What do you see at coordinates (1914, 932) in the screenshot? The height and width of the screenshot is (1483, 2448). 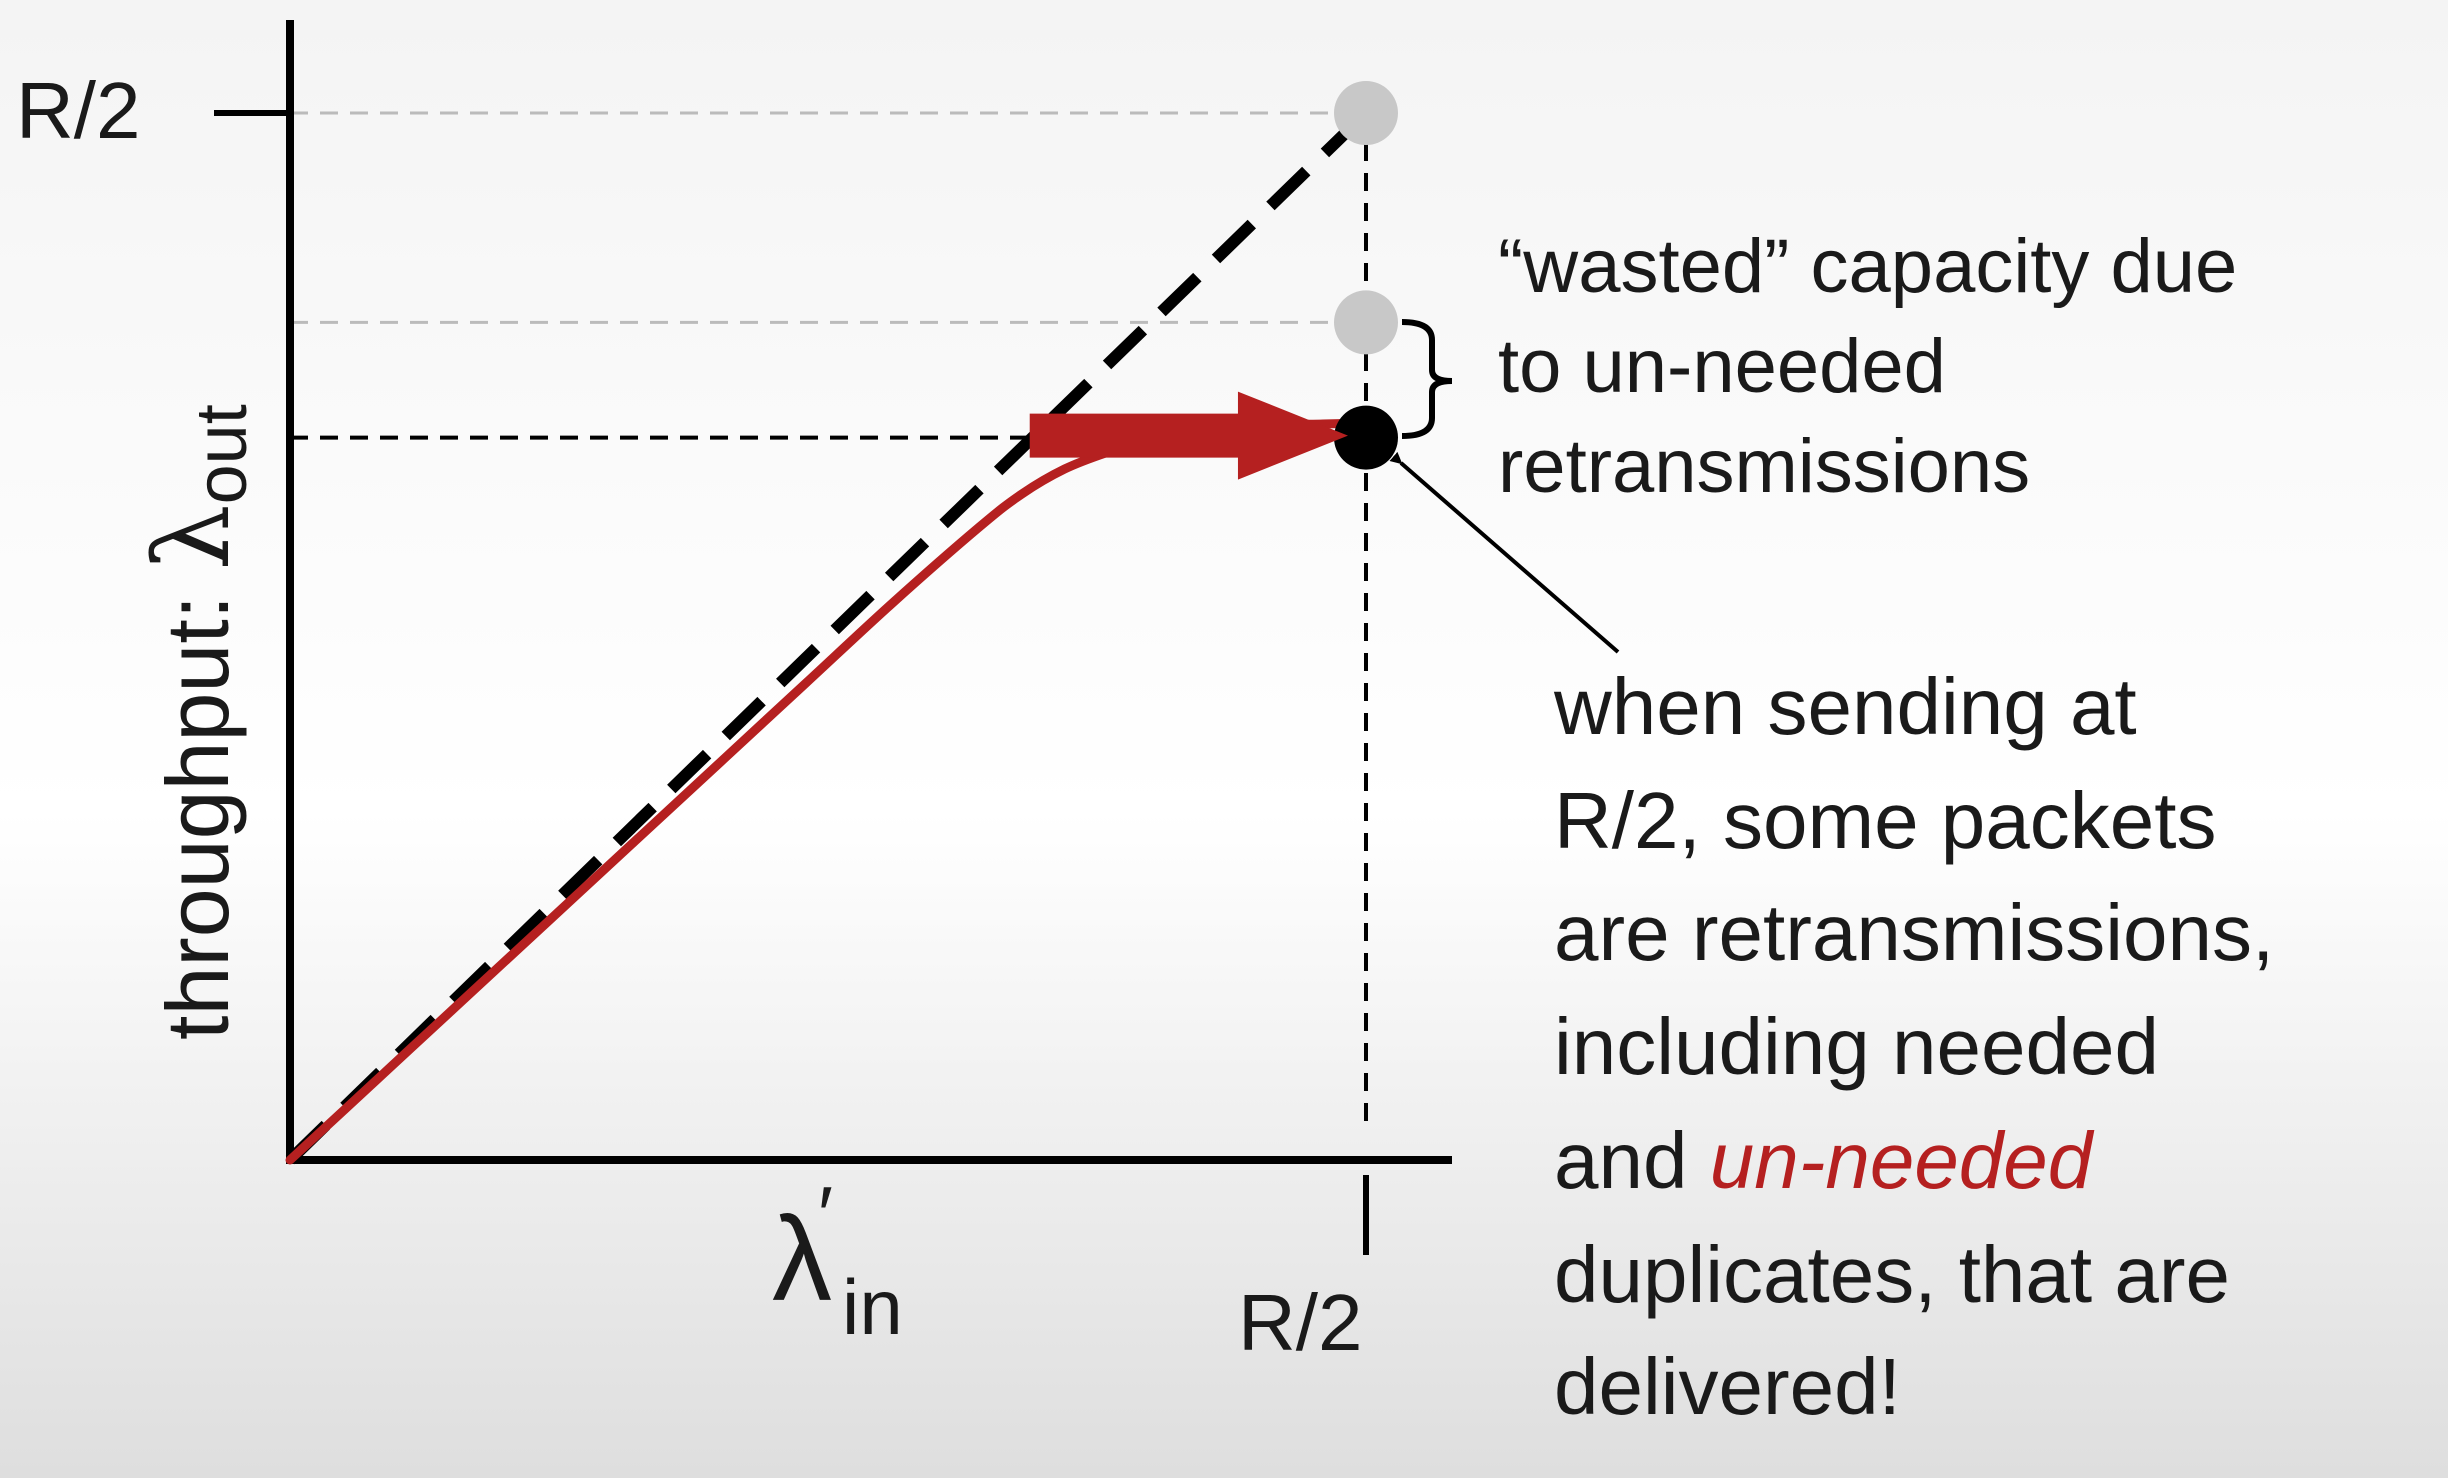 I see `explanation-line-3: are retransmissions,` at bounding box center [1914, 932].